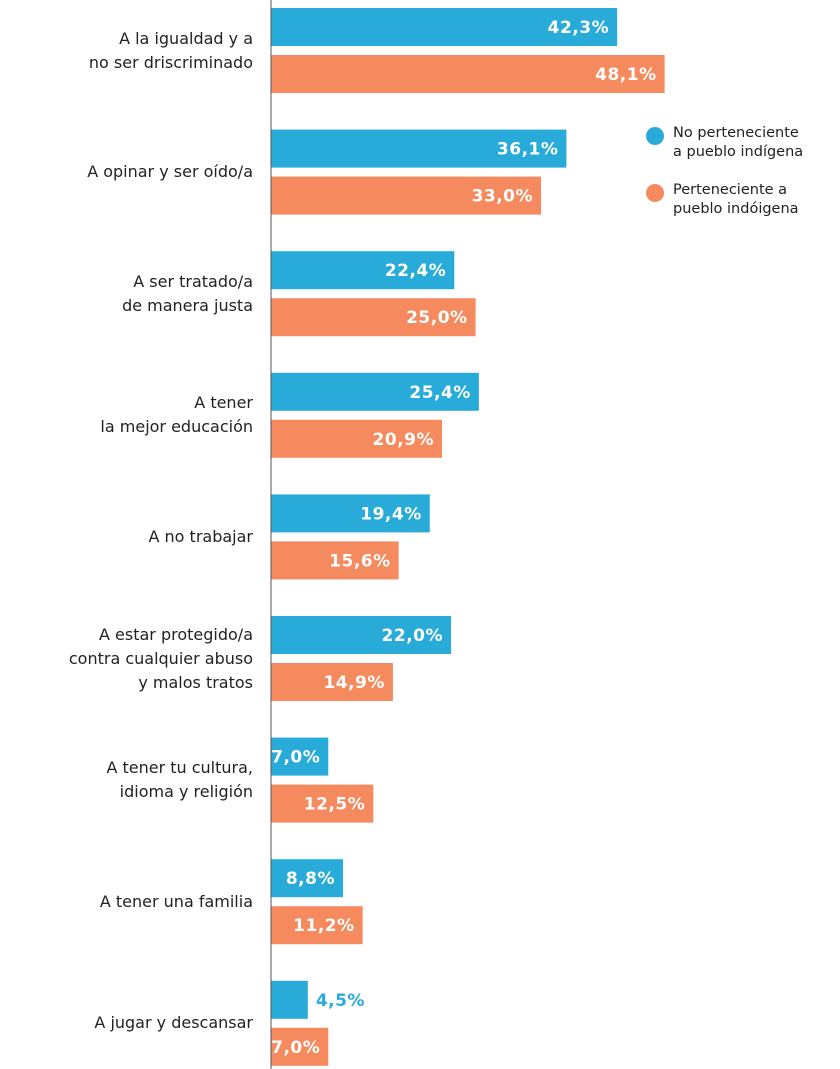 The image size is (840, 1069). What do you see at coordinates (179, 780) in the screenshot?
I see `category-label: A tener tu cultura, idioma y religión` at bounding box center [179, 780].